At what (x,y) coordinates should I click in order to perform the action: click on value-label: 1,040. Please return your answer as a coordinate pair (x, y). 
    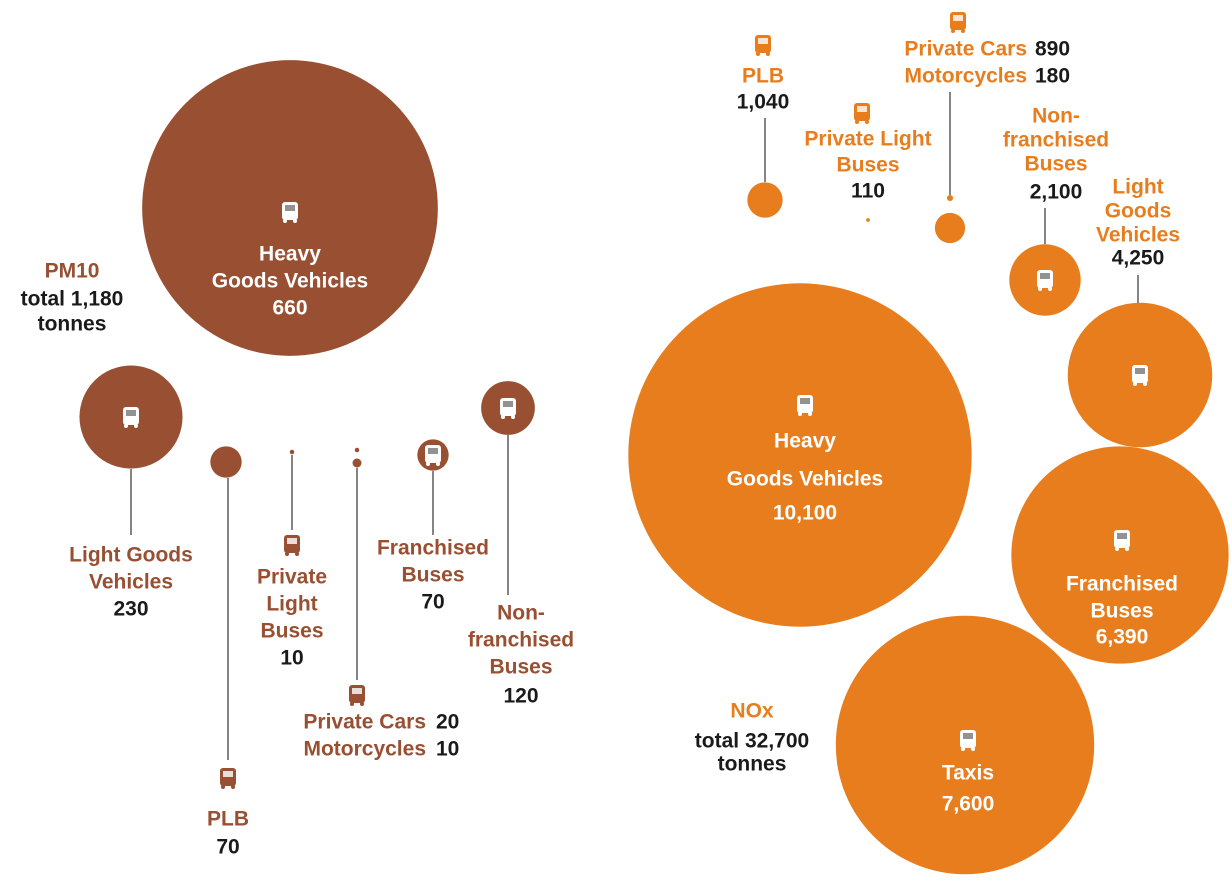
    Looking at the image, I should click on (763, 102).